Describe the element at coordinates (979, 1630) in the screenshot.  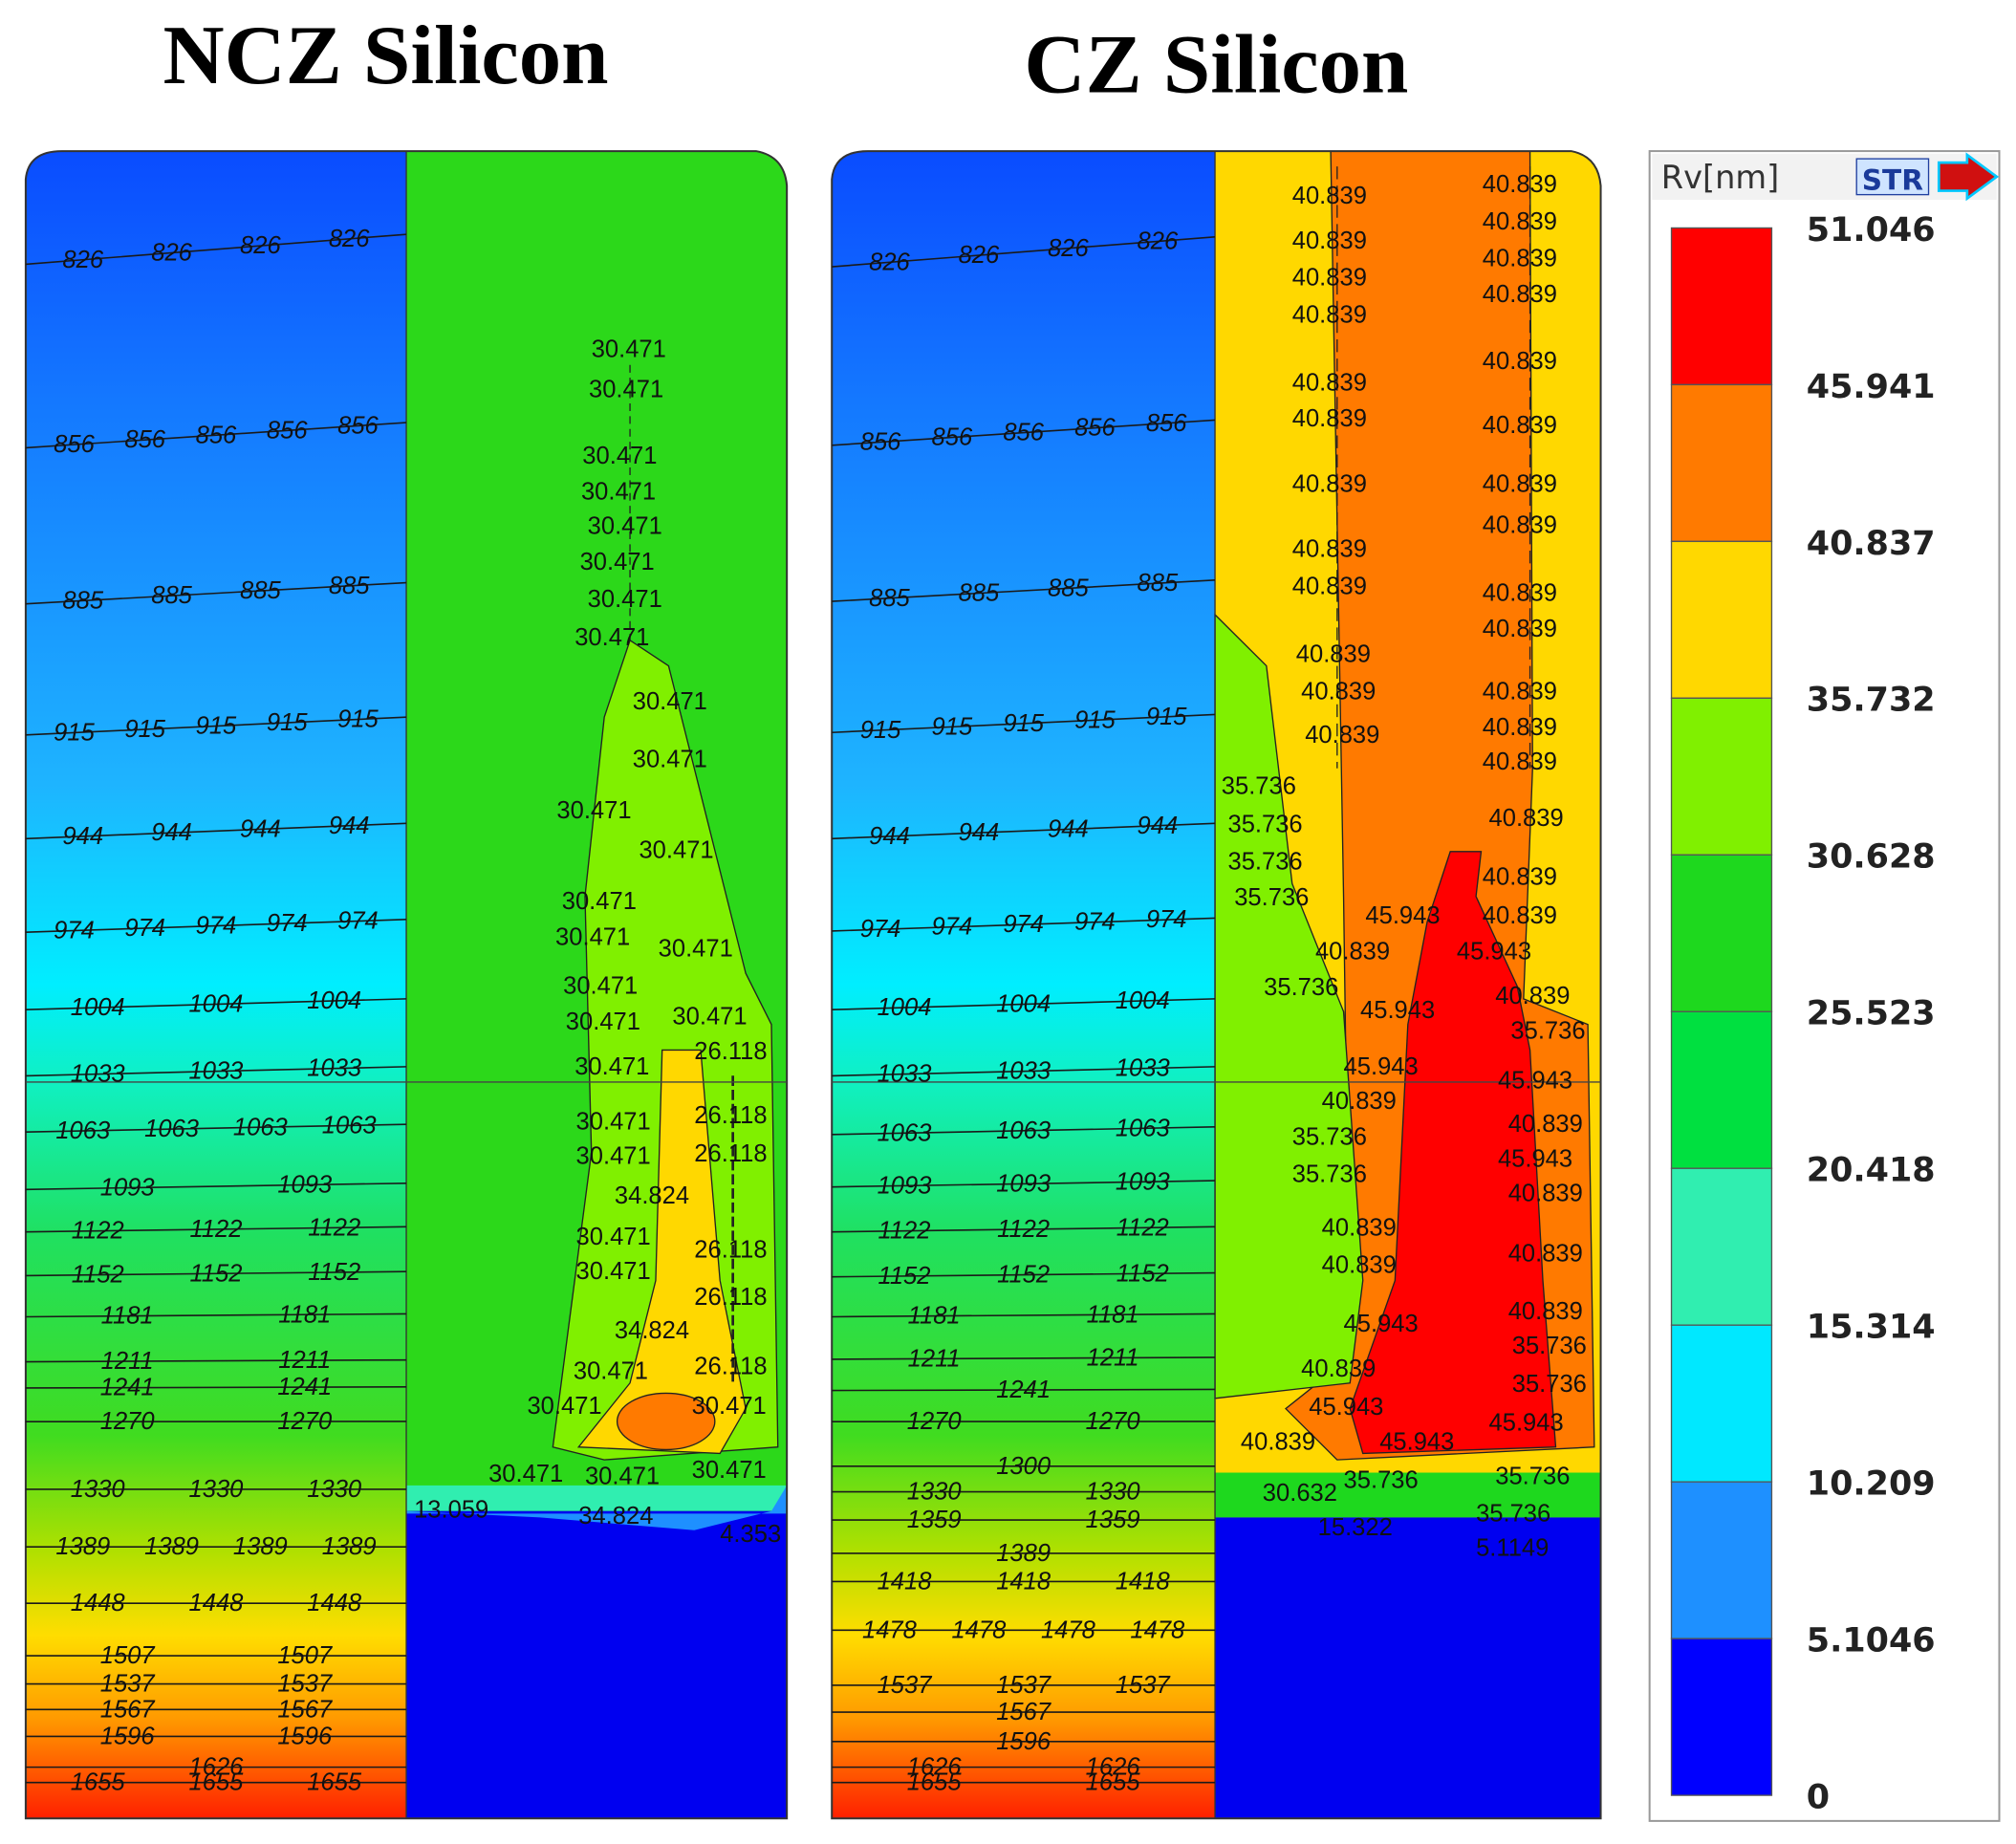
I see `isotherm-label: 1478` at that location.